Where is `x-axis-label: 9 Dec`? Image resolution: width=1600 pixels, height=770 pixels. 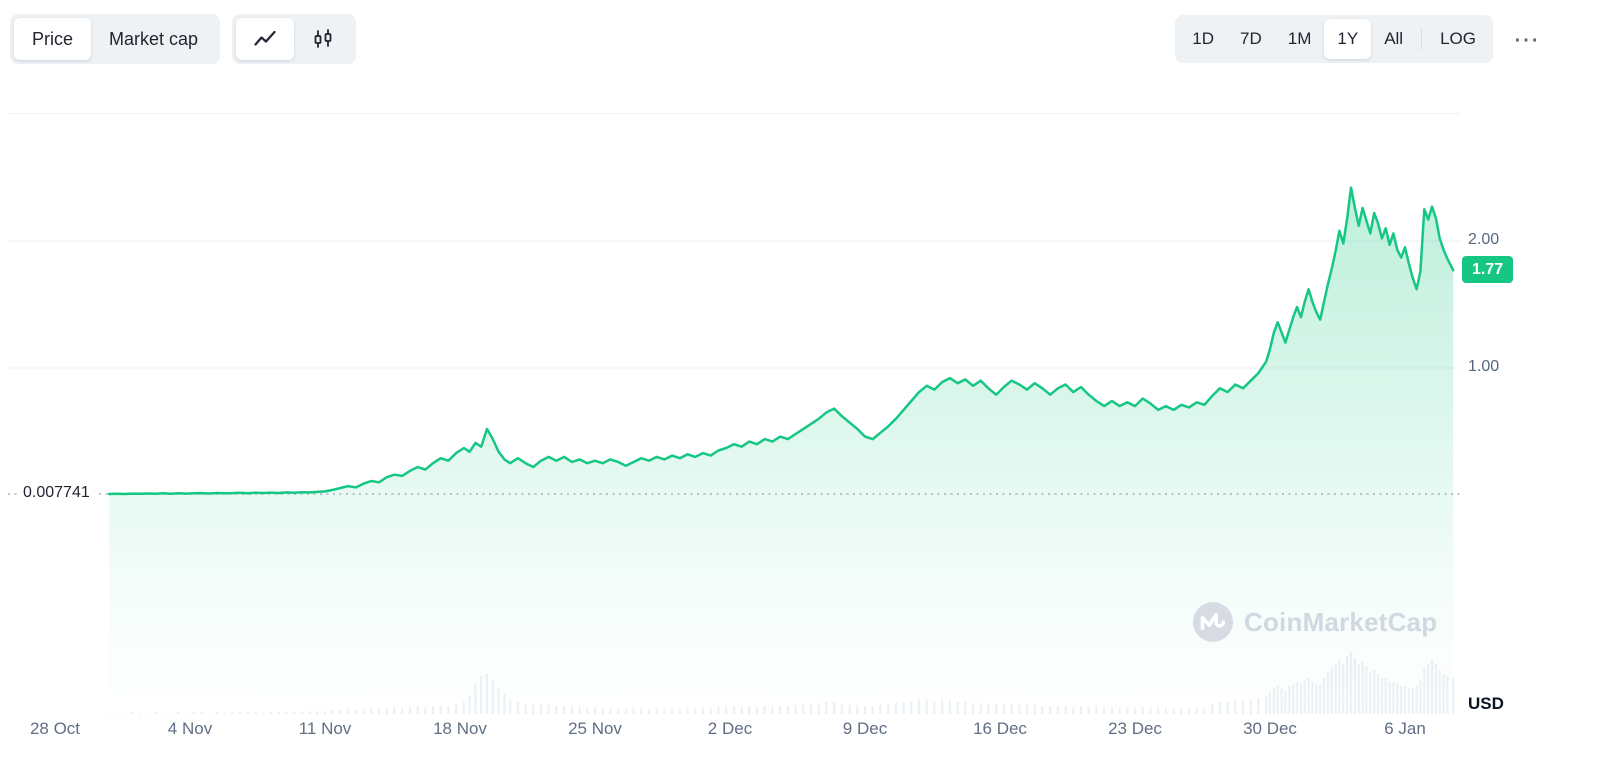
x-axis-label: 9 Dec is located at coordinates (865, 728).